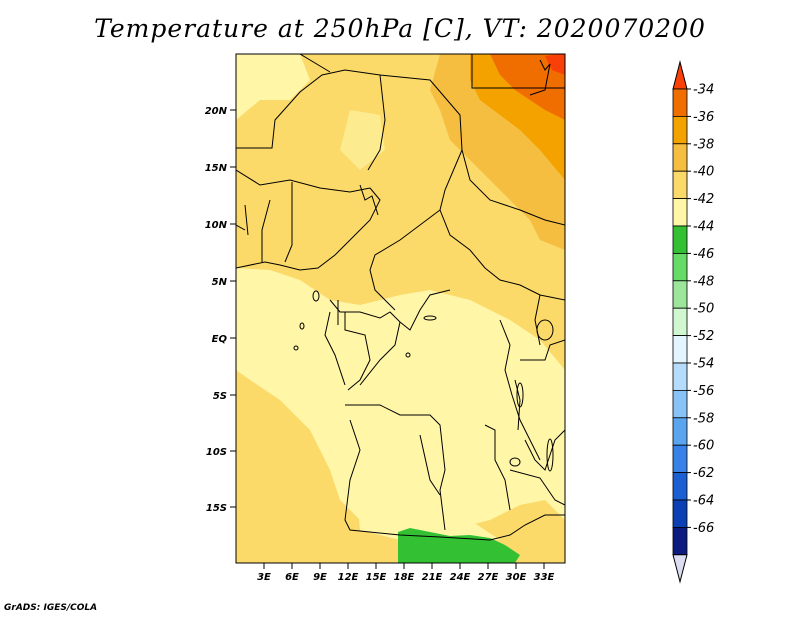  Describe the element at coordinates (703, 90) in the screenshot. I see `legend-label: -34` at that location.